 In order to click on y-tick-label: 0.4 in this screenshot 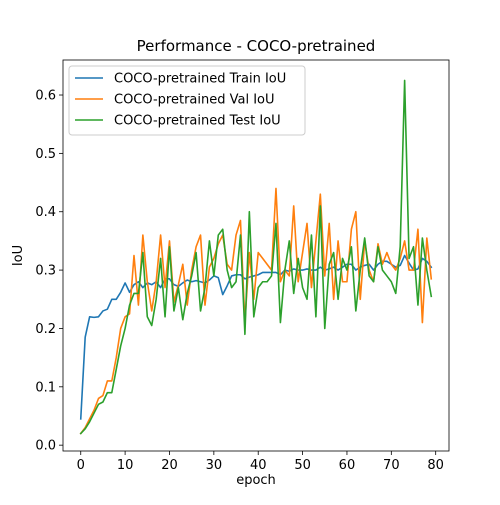, I will do `click(45, 212)`.